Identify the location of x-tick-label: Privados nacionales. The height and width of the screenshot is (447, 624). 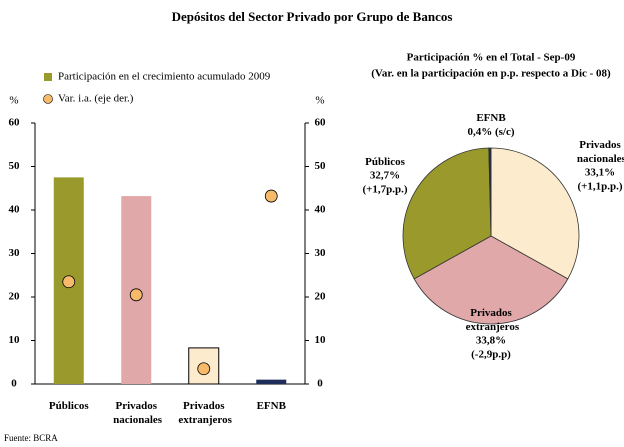
(136, 413).